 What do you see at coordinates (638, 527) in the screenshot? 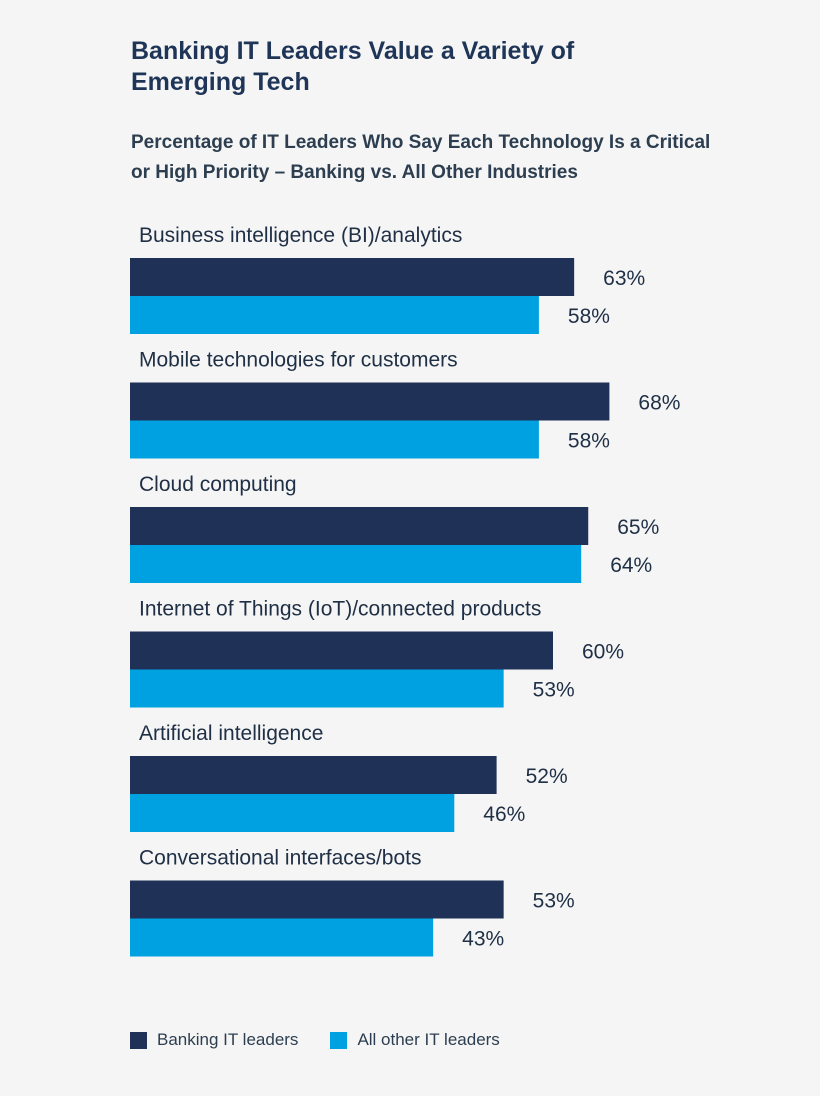
I see `value-label-banking: 65%` at bounding box center [638, 527].